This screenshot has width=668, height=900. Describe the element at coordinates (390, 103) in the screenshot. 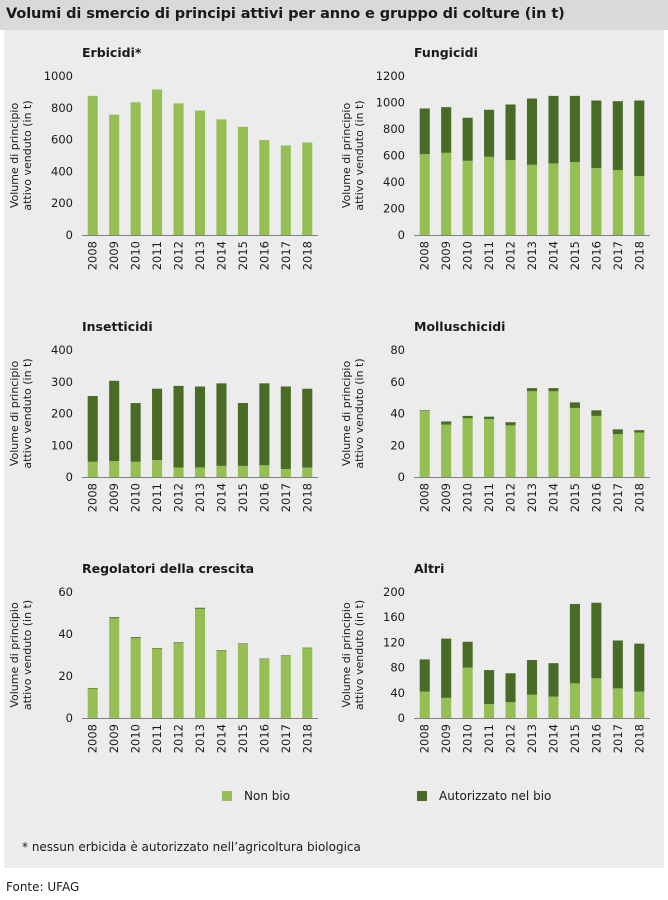

I see `y-tick-label: 1000` at that location.